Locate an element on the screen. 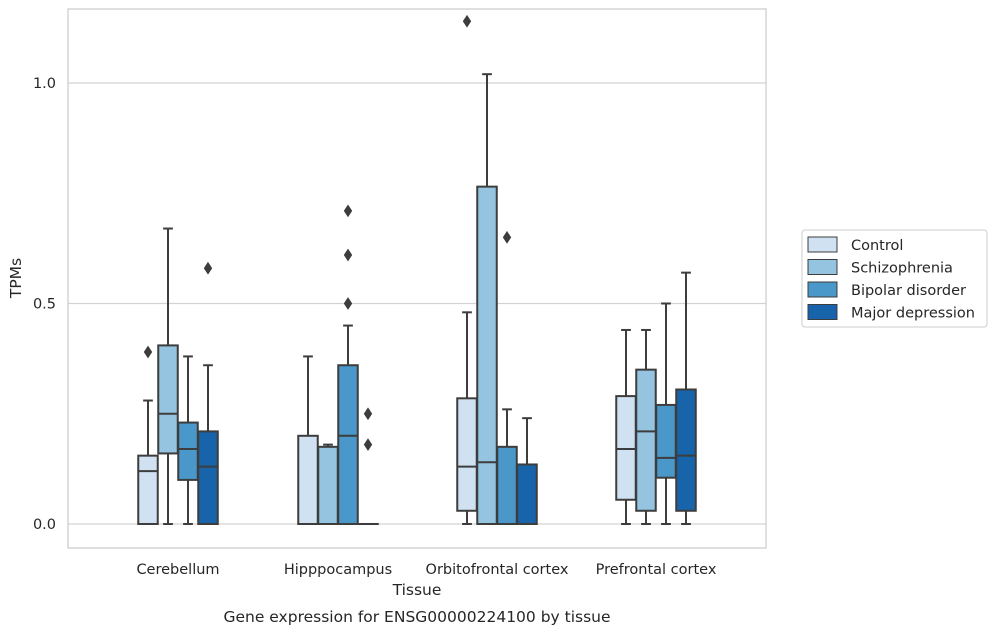 The height and width of the screenshot is (638, 997). y-tick-label: 0.0 is located at coordinates (44, 525).